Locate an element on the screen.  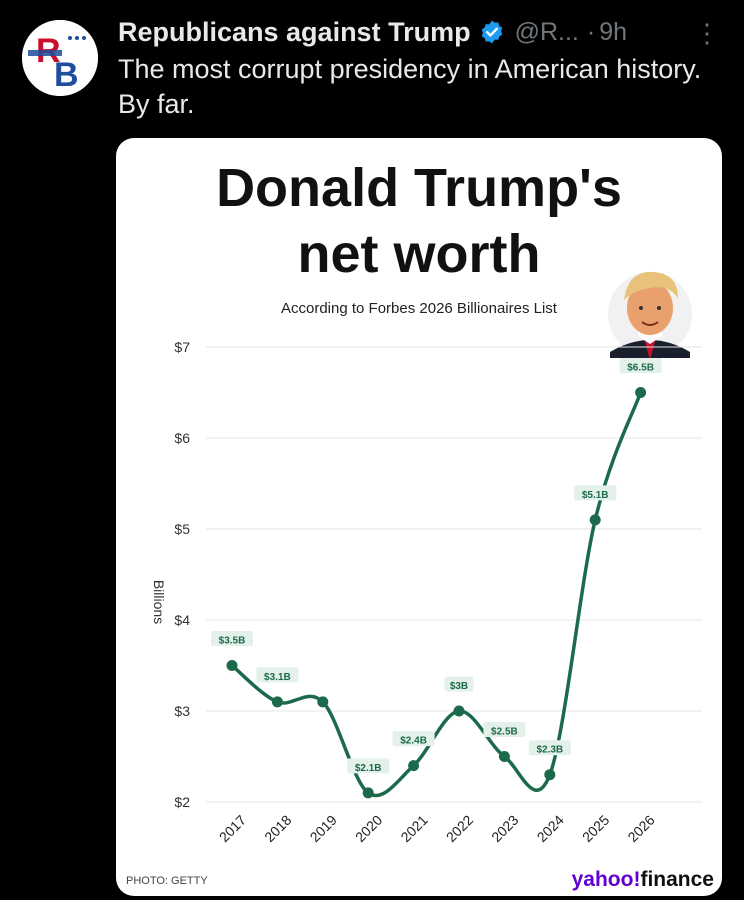
x-tick-label: 2020 is located at coordinates (368, 828).